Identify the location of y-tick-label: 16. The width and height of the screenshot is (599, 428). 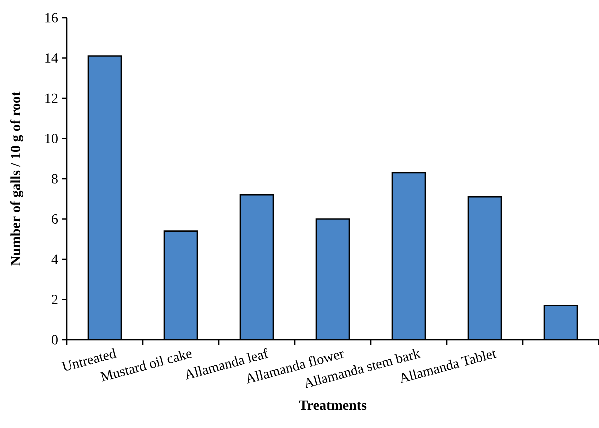
(52, 18).